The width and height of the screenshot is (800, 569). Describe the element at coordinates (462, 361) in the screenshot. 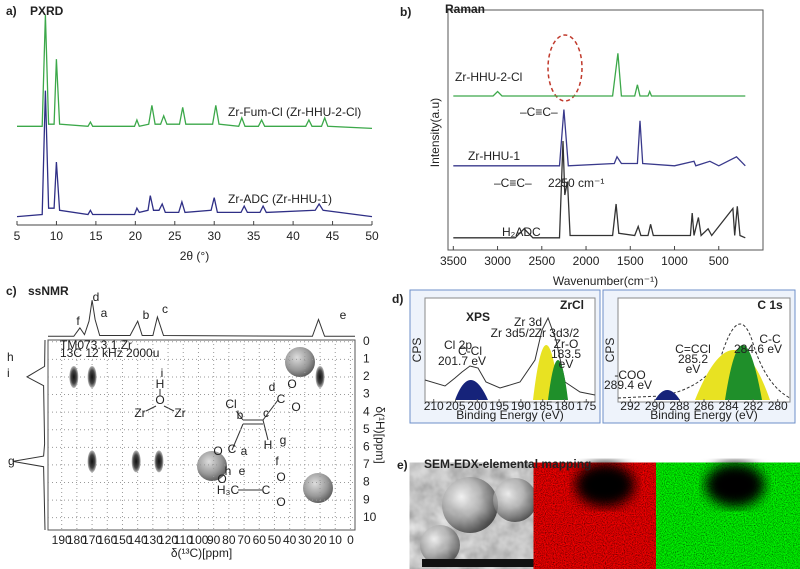

I see `peak-label: 201.7 eV` at that location.